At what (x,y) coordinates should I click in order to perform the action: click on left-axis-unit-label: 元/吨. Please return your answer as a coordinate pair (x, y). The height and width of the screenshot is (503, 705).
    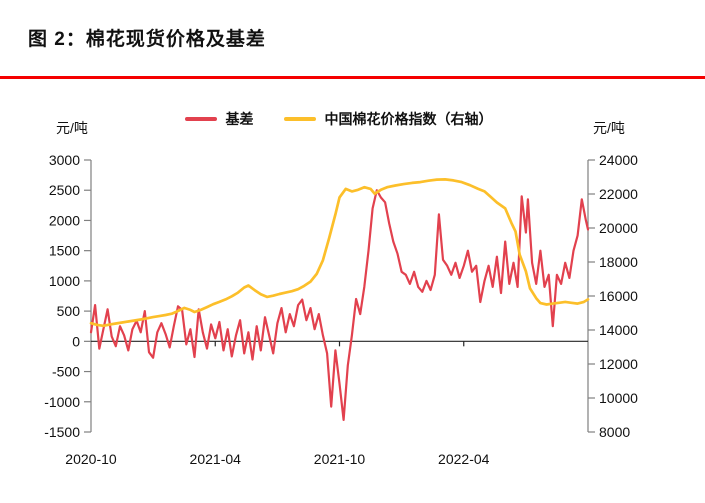
    Looking at the image, I should click on (72, 128).